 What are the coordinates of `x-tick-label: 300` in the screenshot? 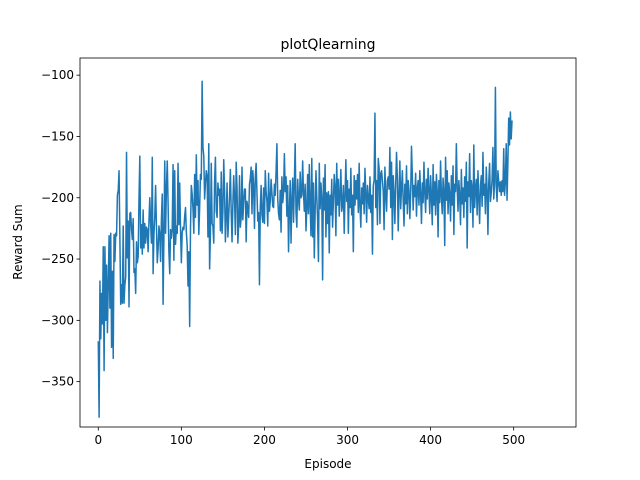 It's located at (347, 440).